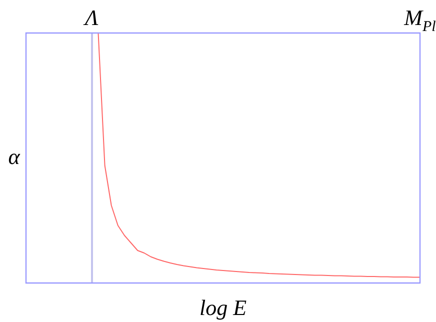  Describe the element at coordinates (91, 17) in the screenshot. I see `x-tick-label: Λ` at that location.